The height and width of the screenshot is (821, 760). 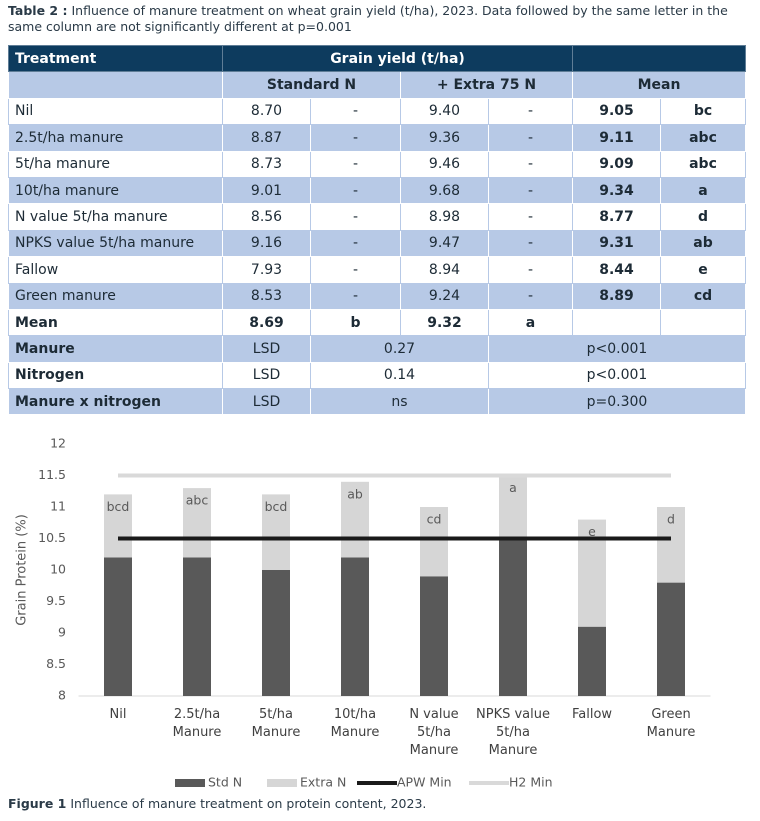 I want to click on table-cell: 9.68, so click(x=444, y=190).